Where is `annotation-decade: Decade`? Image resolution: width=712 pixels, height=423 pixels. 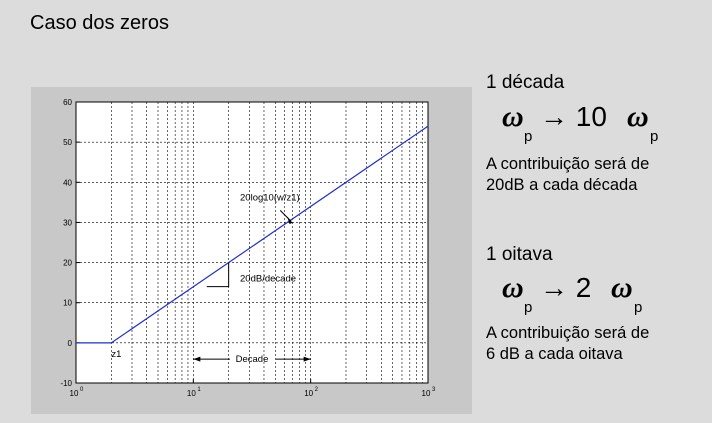 annotation-decade: Decade is located at coordinates (252, 359).